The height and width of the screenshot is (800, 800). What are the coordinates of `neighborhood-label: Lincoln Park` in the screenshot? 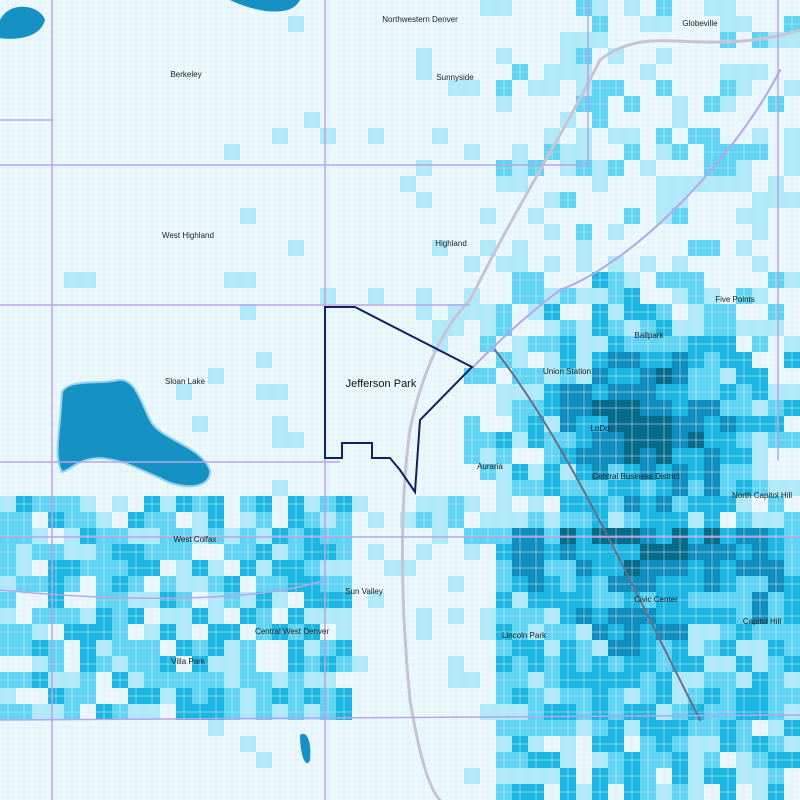 It's located at (524, 635).